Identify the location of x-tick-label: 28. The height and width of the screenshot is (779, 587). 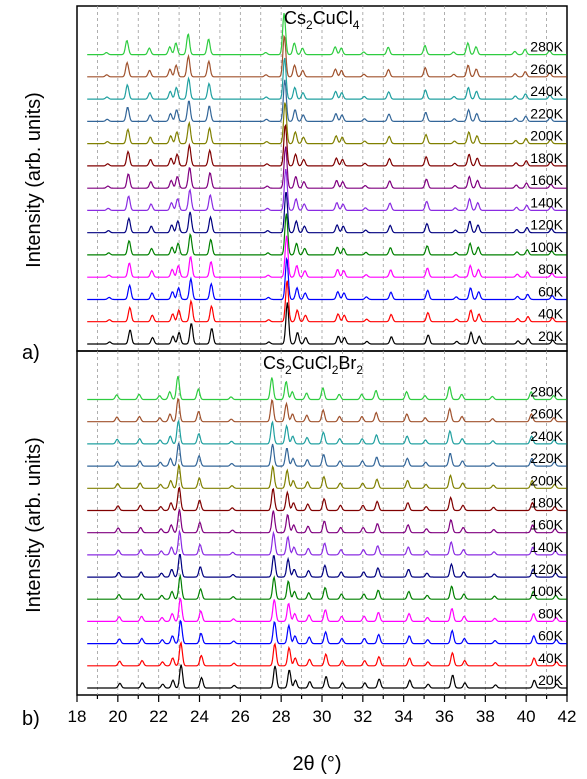
(281, 716).